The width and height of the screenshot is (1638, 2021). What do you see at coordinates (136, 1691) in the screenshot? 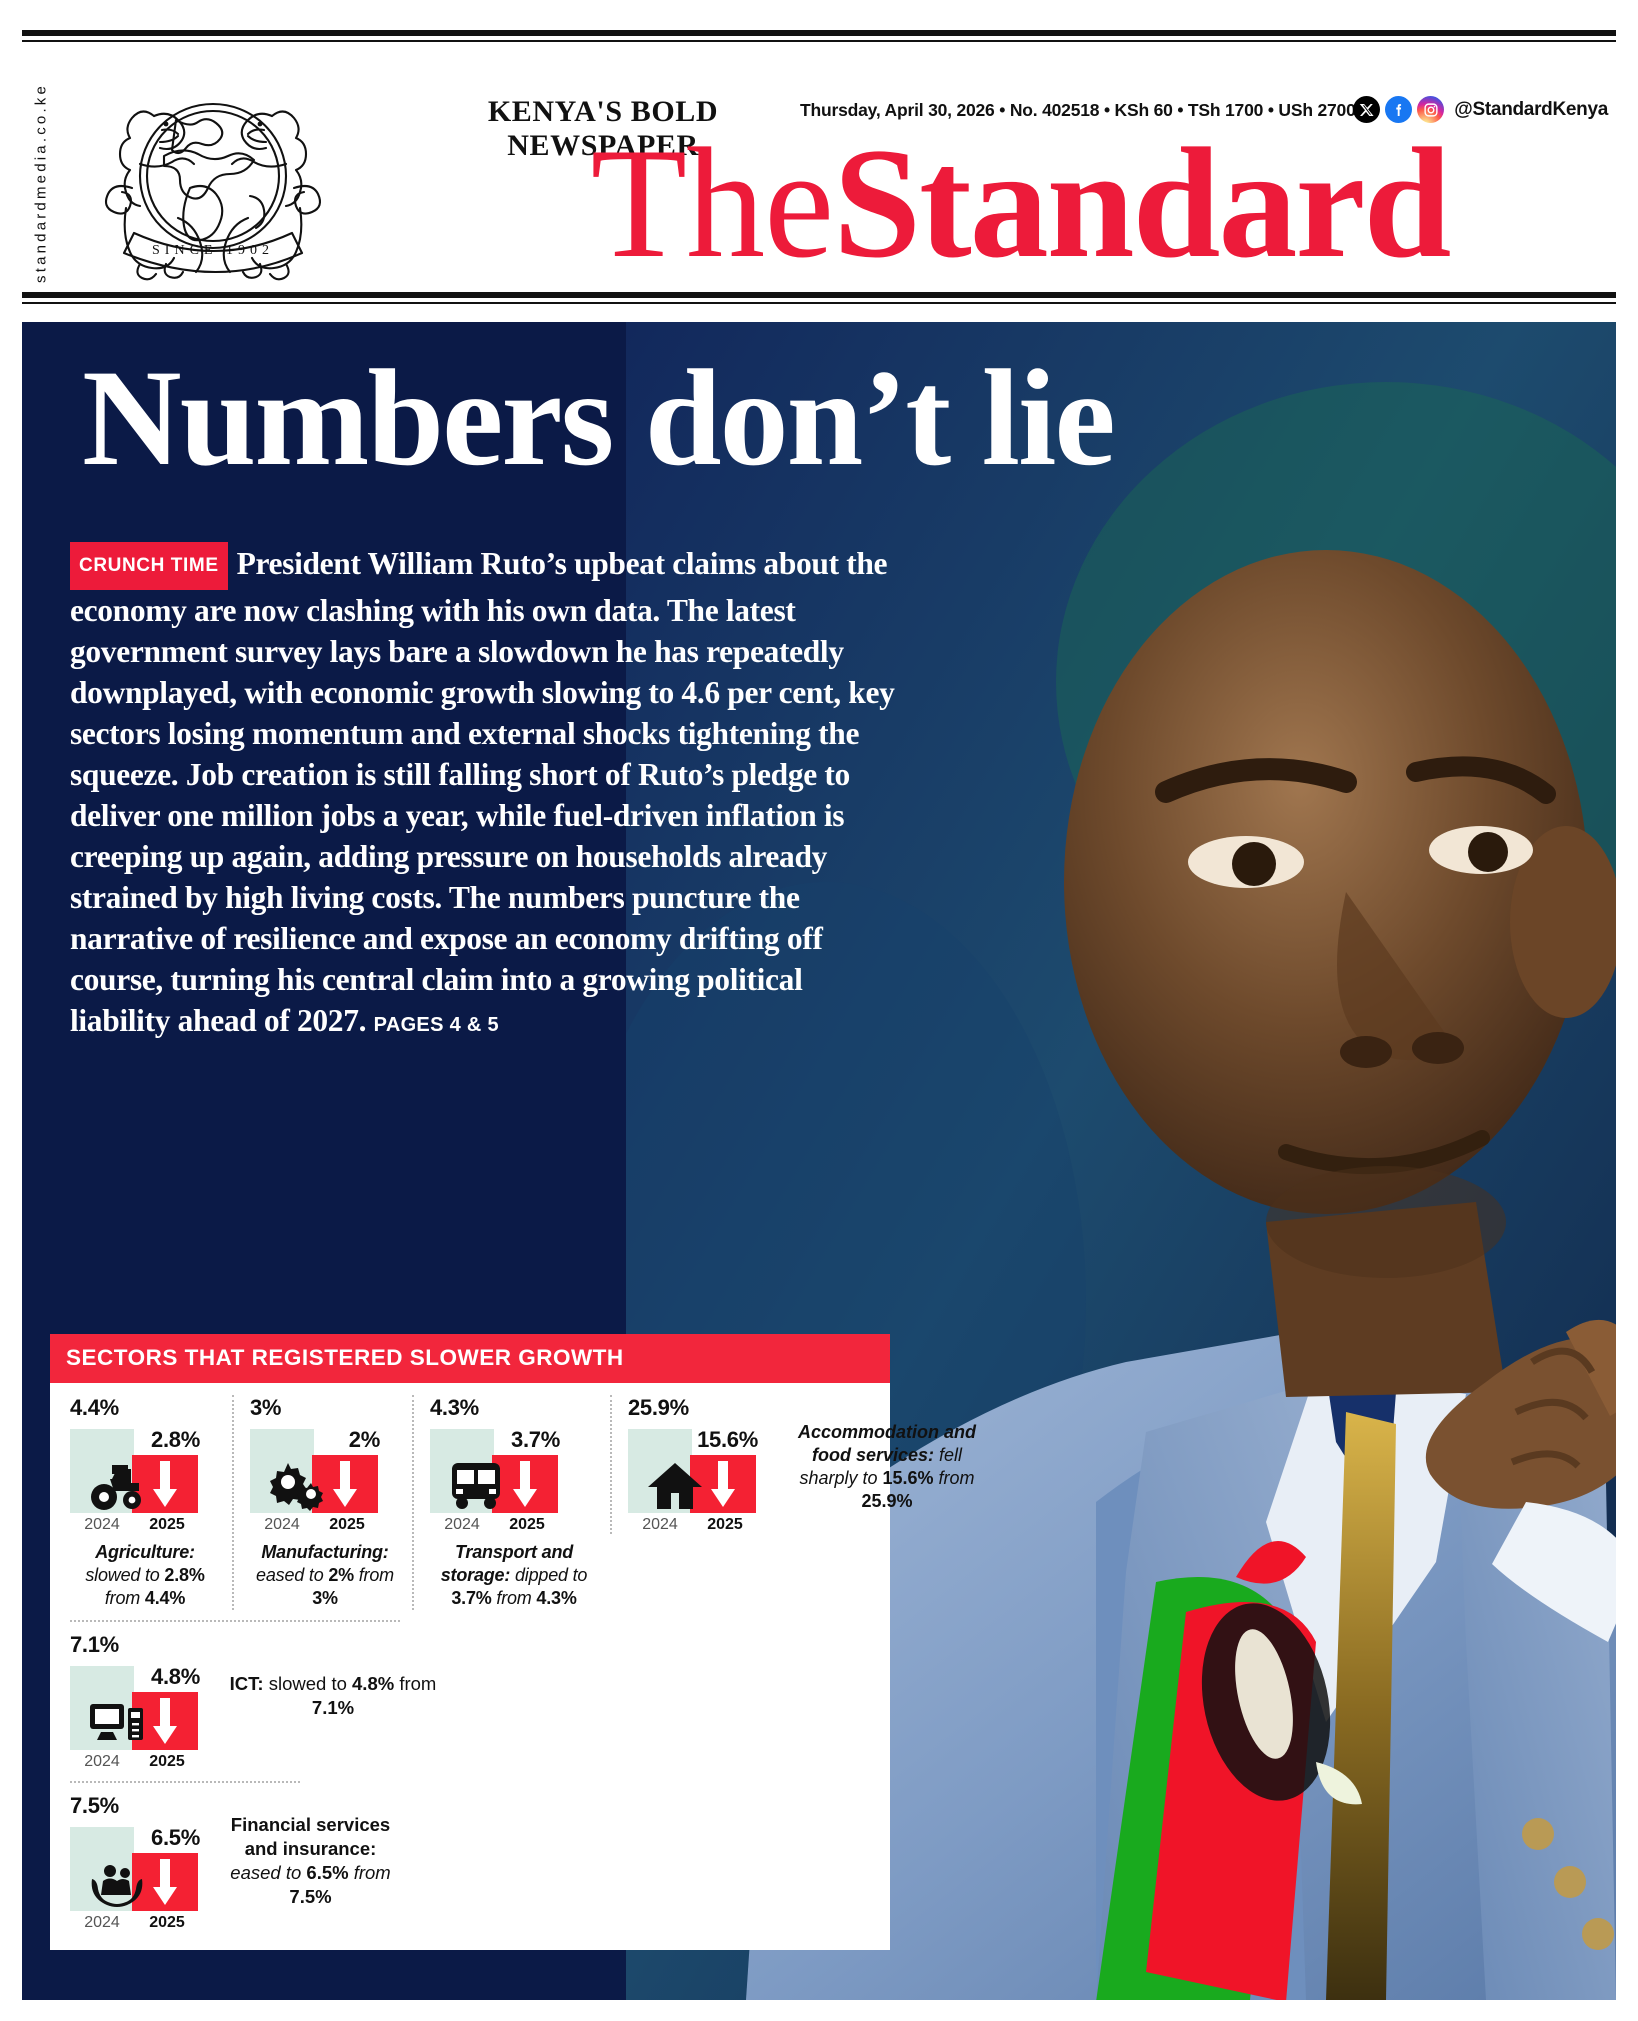
I see `sector-bars: 7.1% 4.8%` at bounding box center [136, 1691].